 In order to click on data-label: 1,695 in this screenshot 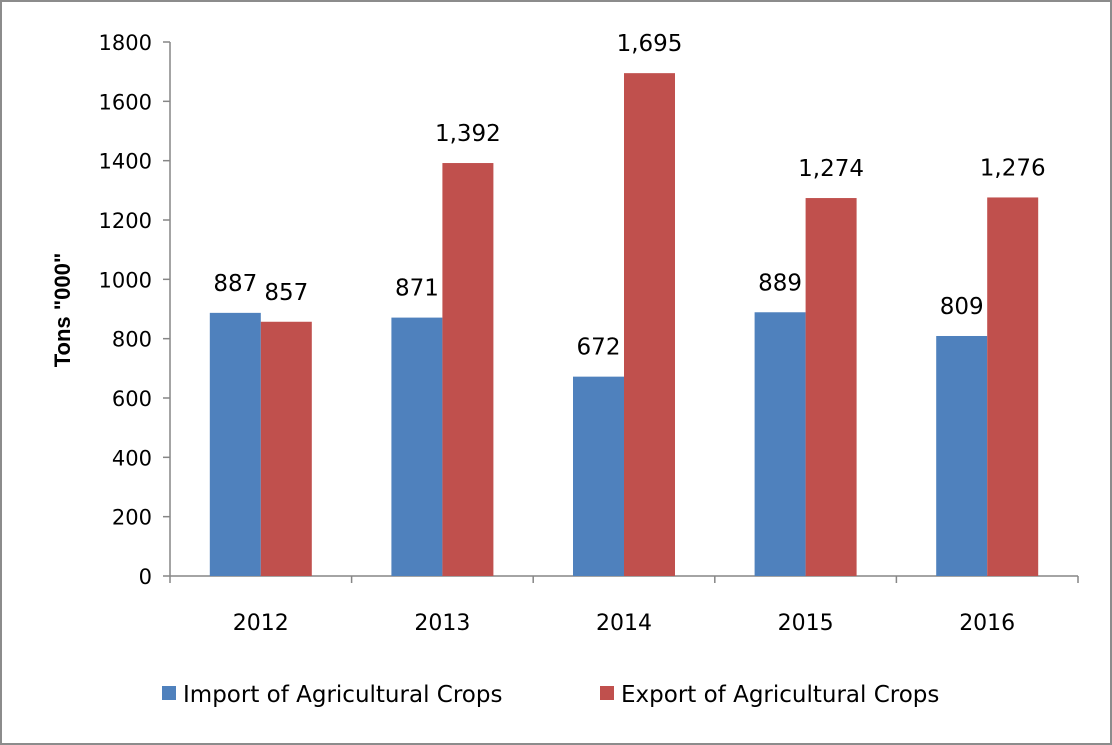, I will do `click(650, 44)`.